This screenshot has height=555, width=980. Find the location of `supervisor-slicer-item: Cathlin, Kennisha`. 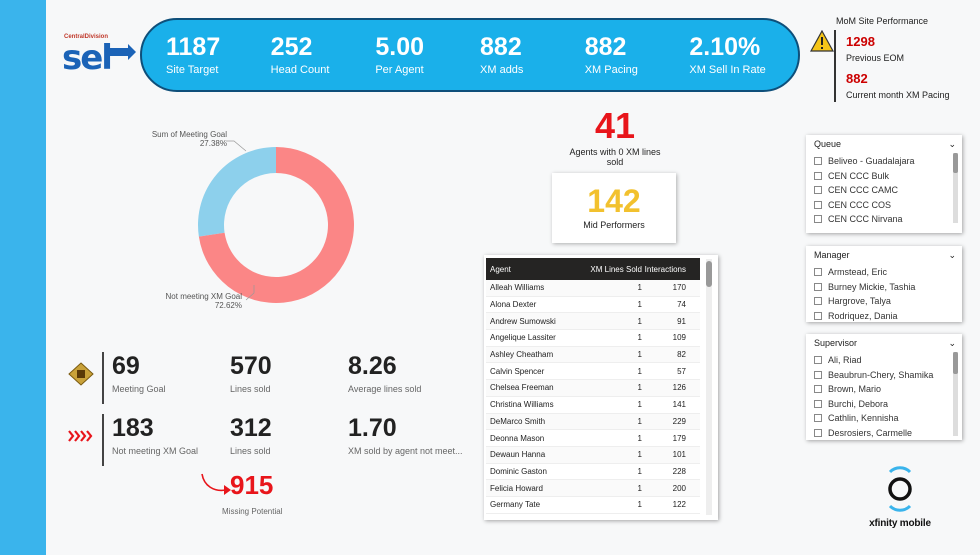

supervisor-slicer-item: Cathlin, Kennisha is located at coordinates (885, 418).